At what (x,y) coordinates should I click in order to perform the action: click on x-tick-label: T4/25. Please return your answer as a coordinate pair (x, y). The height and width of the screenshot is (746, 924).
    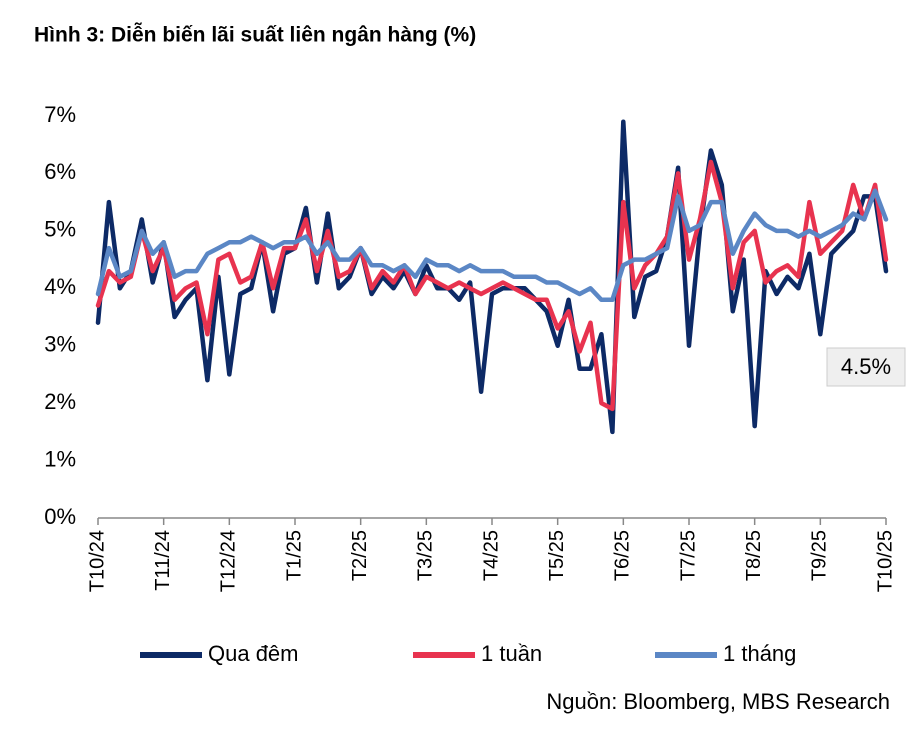
    Looking at the image, I should click on (491, 555).